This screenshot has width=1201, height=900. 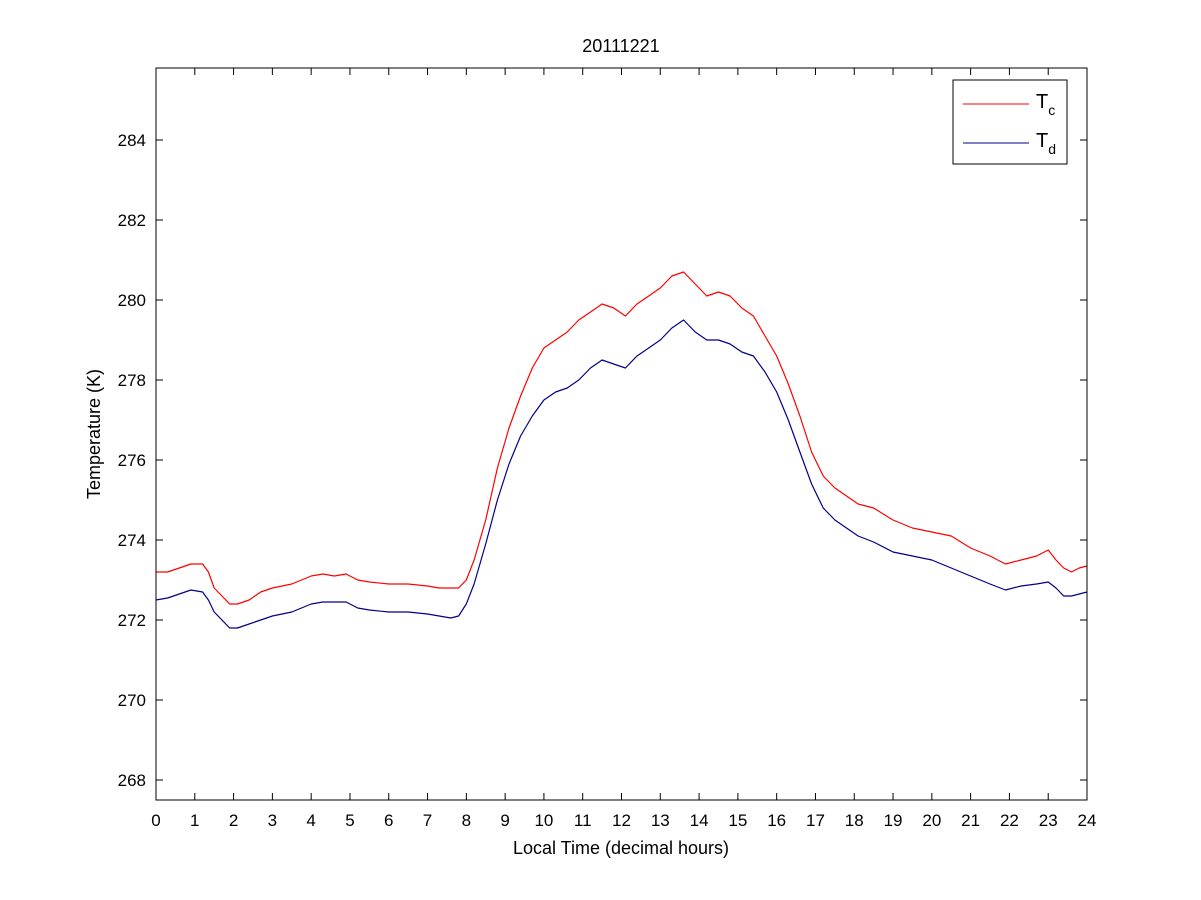 I want to click on x-tick-label: 6, so click(x=388, y=820).